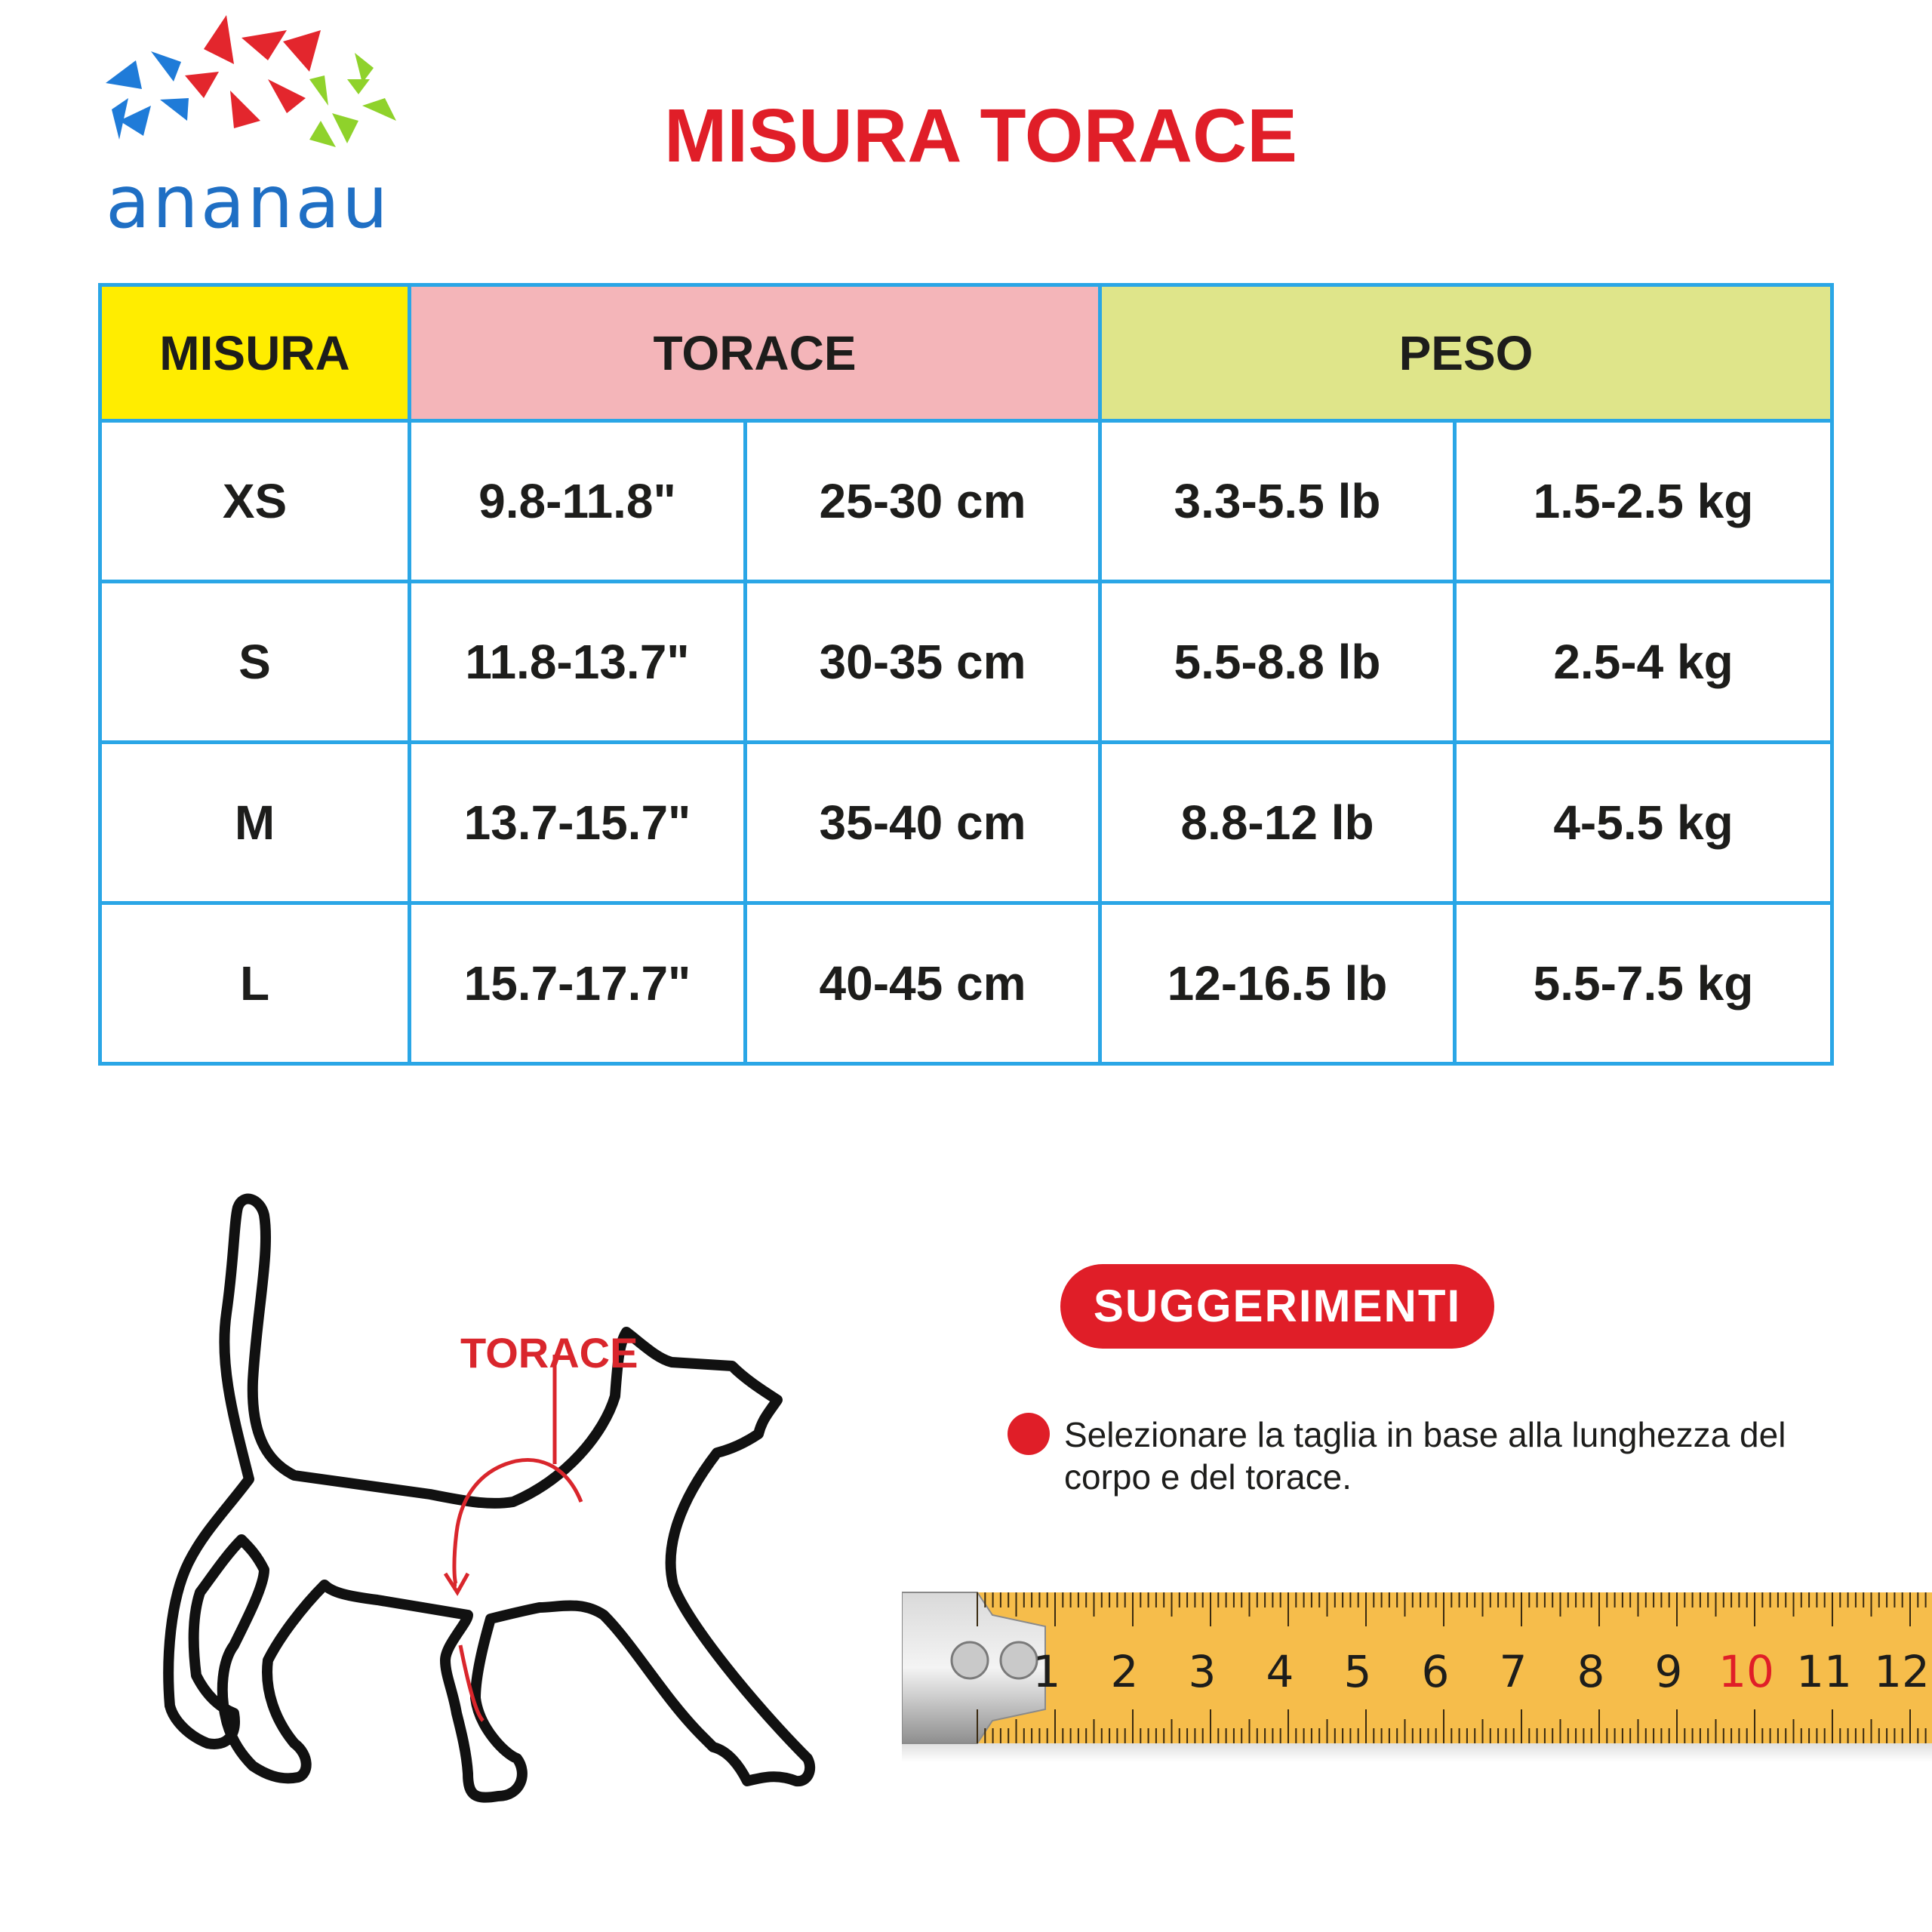  What do you see at coordinates (254, 662) in the screenshot?
I see `cell-size: S` at bounding box center [254, 662].